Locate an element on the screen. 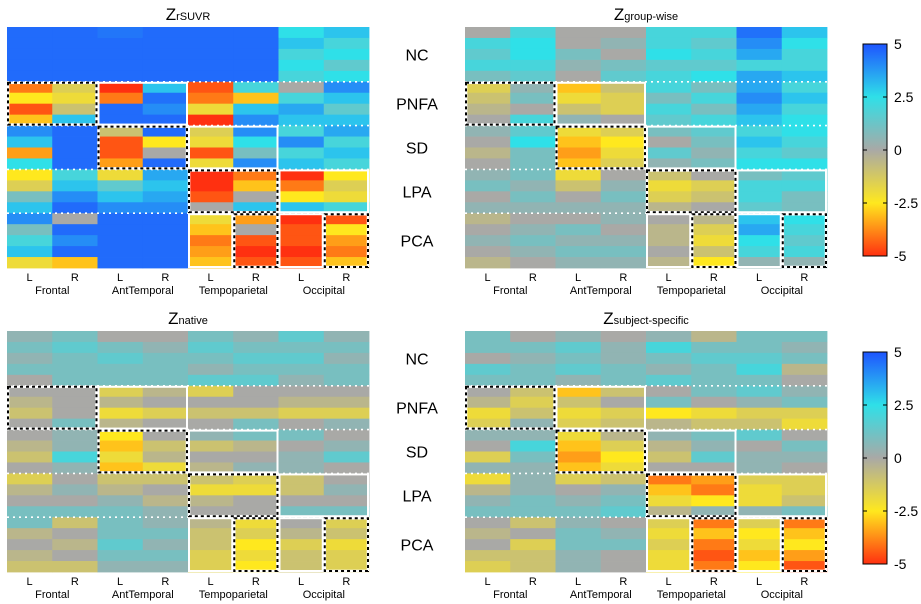 This screenshot has height=604, width=921. panel-title: Zsubject-specific is located at coordinates (646, 318).